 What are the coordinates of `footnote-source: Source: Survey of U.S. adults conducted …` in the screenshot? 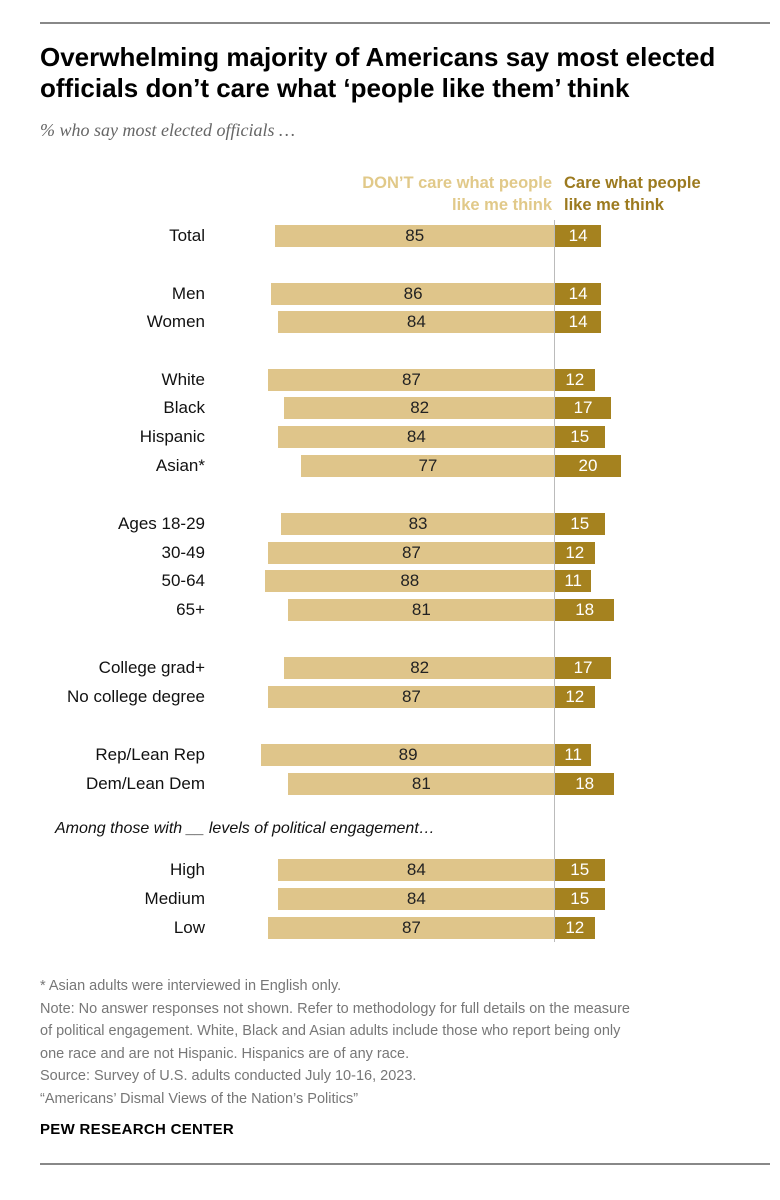 It's located at (228, 1076).